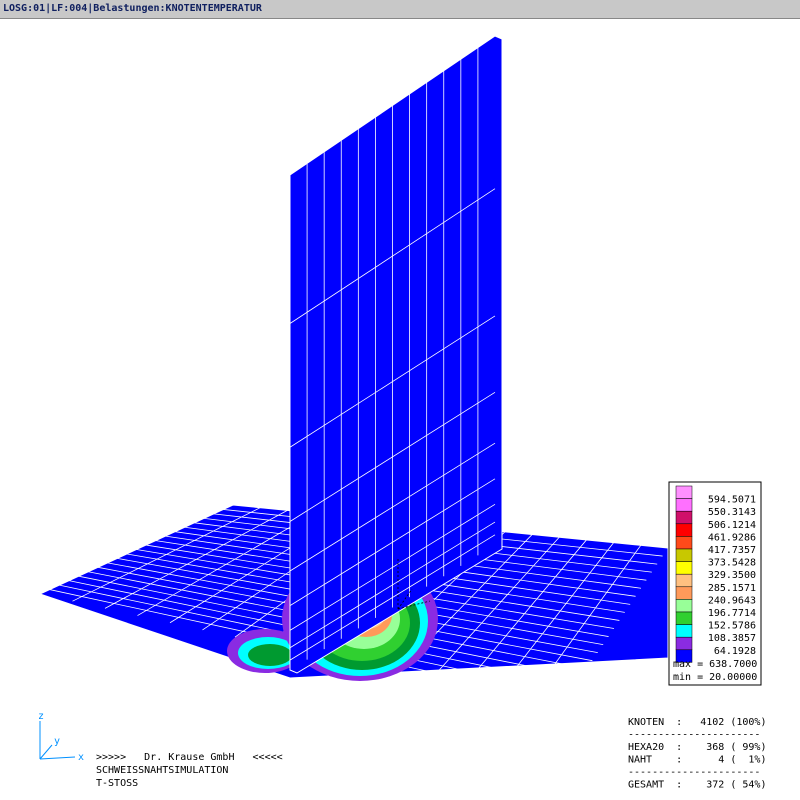 This screenshot has height=800, width=800. Describe the element at coordinates (81, 757) in the screenshot. I see `axis-label: x` at that location.